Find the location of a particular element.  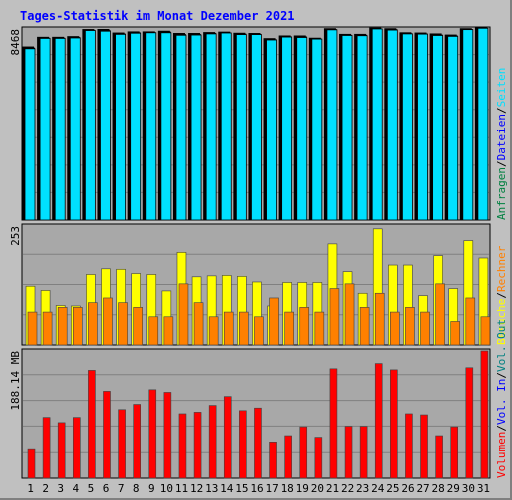

legend-entry: Rechner is located at coordinates (501, 268).